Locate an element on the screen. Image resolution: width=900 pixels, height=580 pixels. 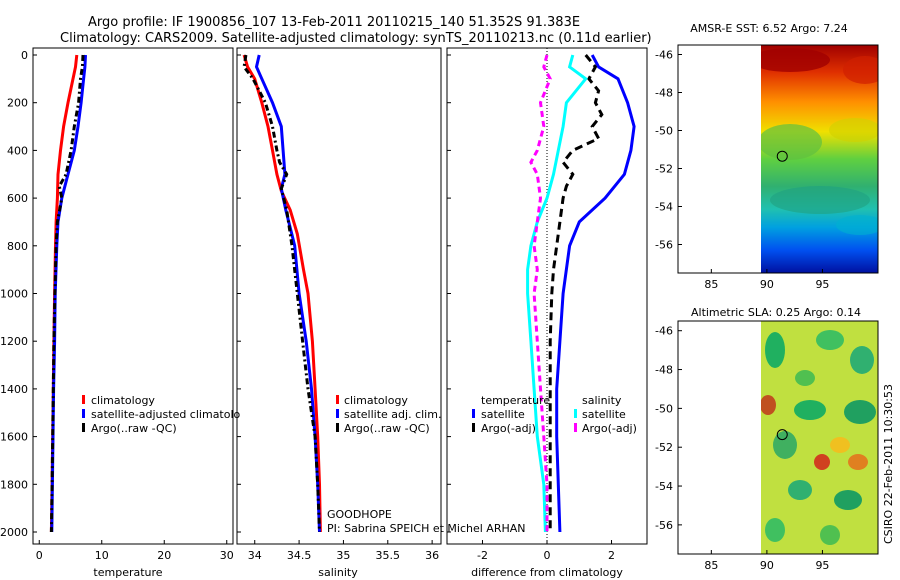
sla-lon-axis: 85 90 95 is located at coordinates (766, 561).